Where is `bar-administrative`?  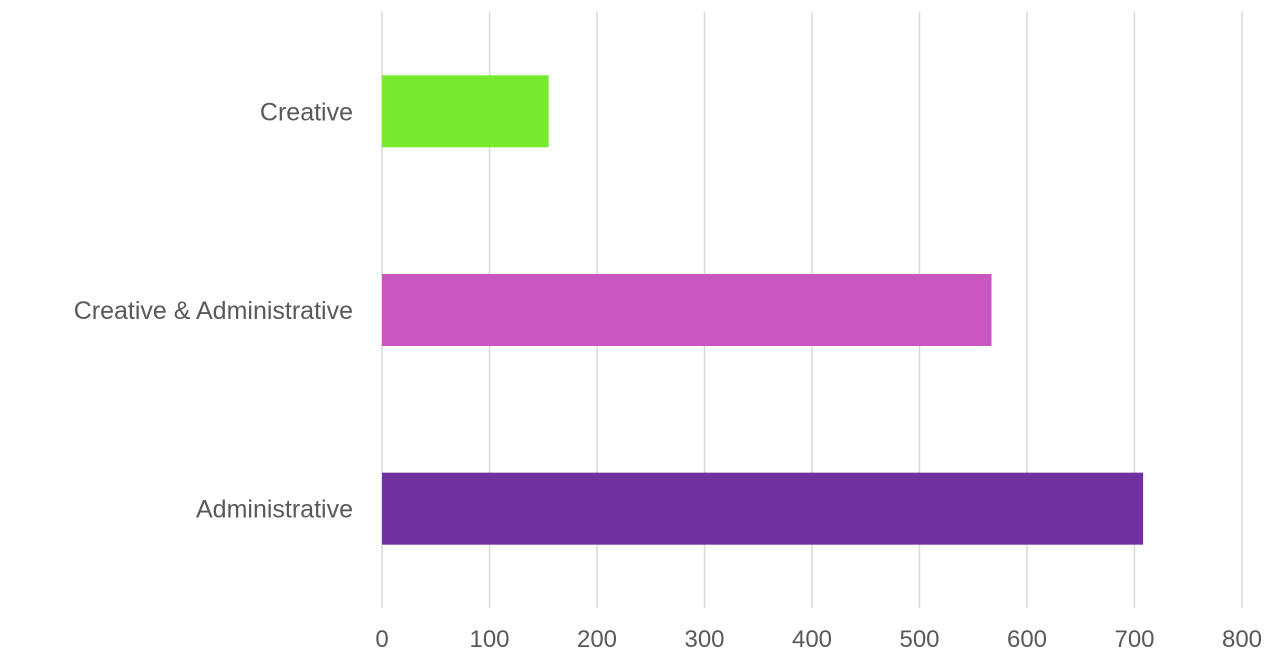
bar-administrative is located at coordinates (763, 508).